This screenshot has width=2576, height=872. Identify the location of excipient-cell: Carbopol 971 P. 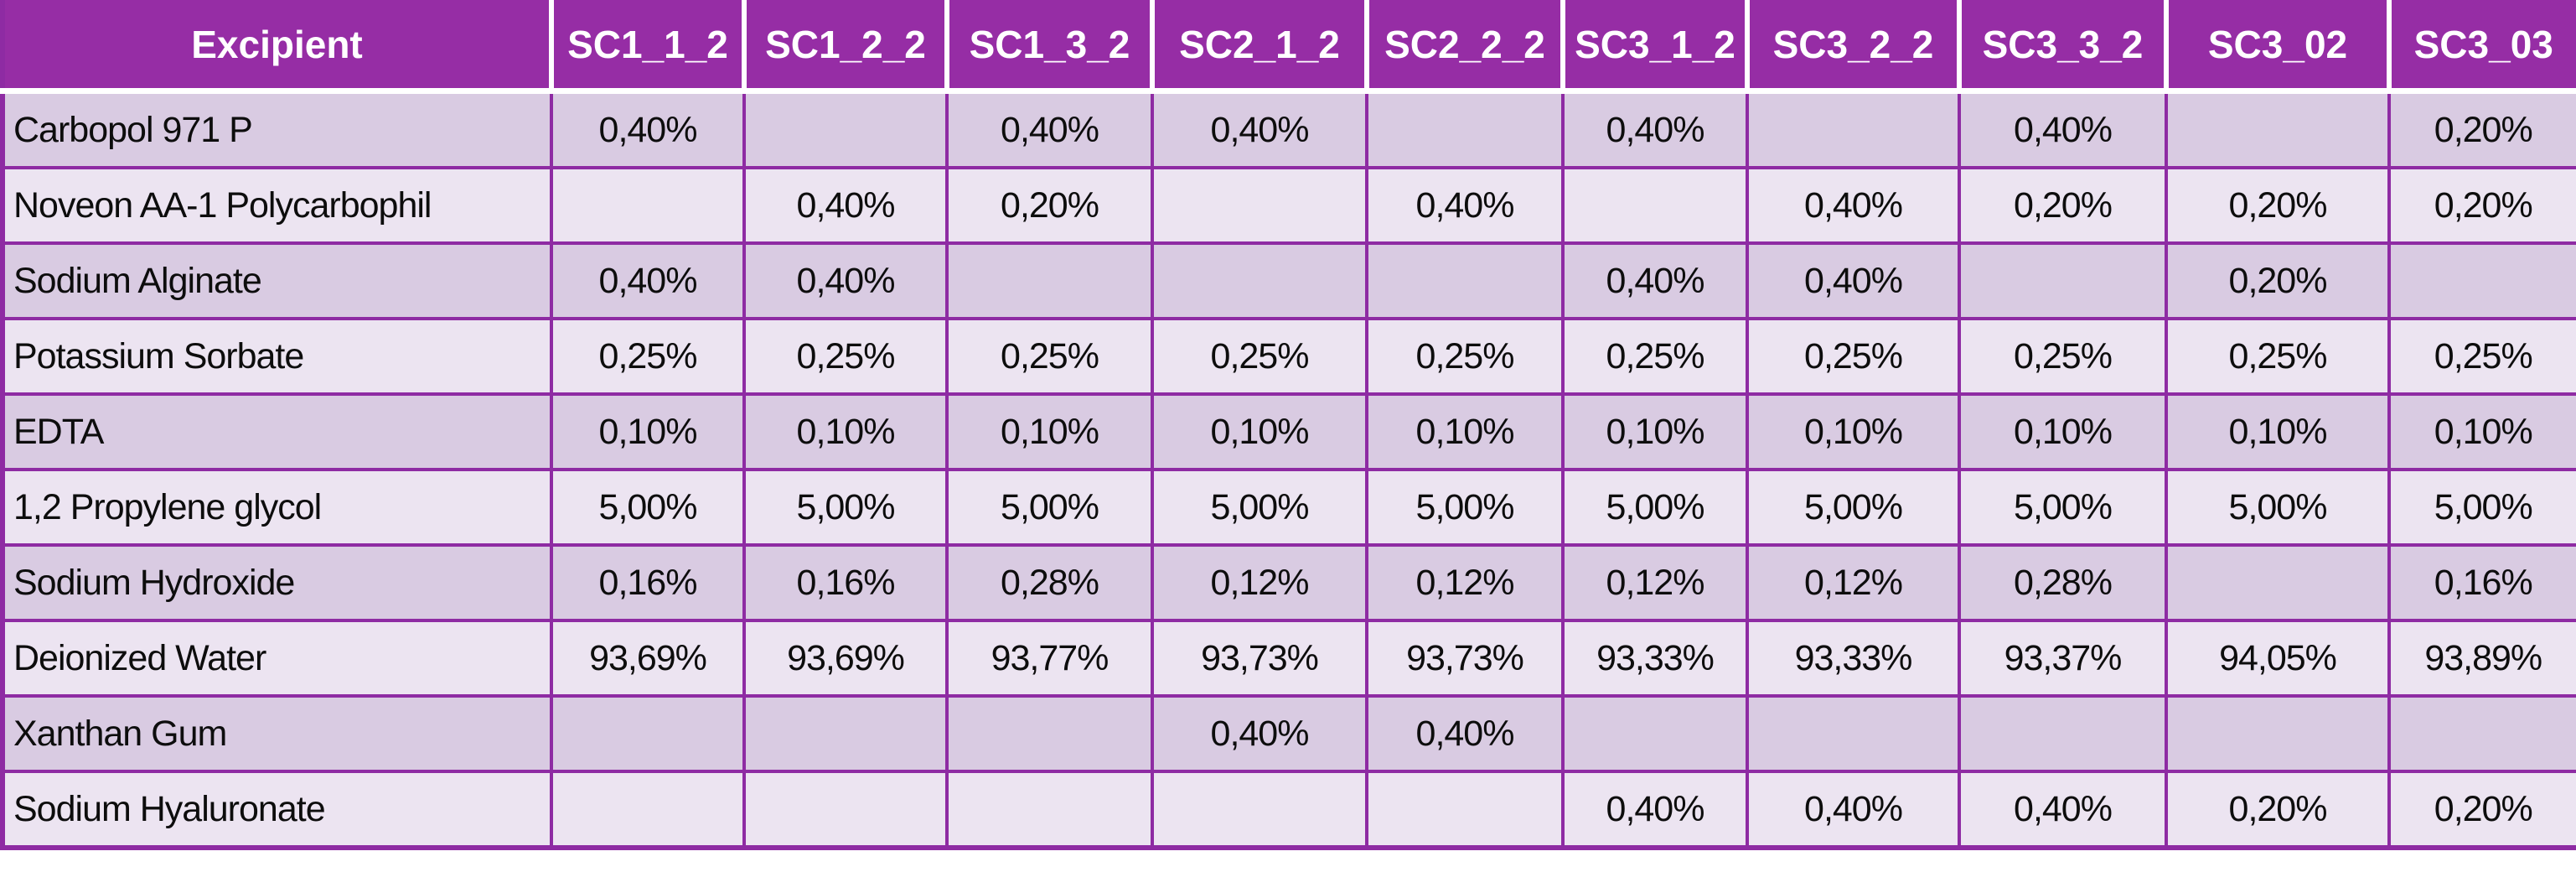
(278, 129).